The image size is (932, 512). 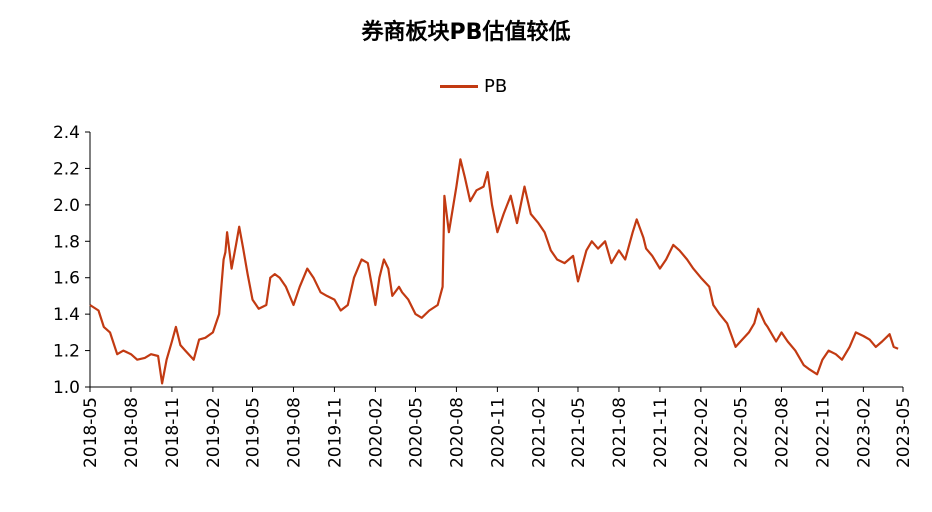 What do you see at coordinates (214, 432) in the screenshot?
I see `x-tick-label: 2019-02` at bounding box center [214, 432].